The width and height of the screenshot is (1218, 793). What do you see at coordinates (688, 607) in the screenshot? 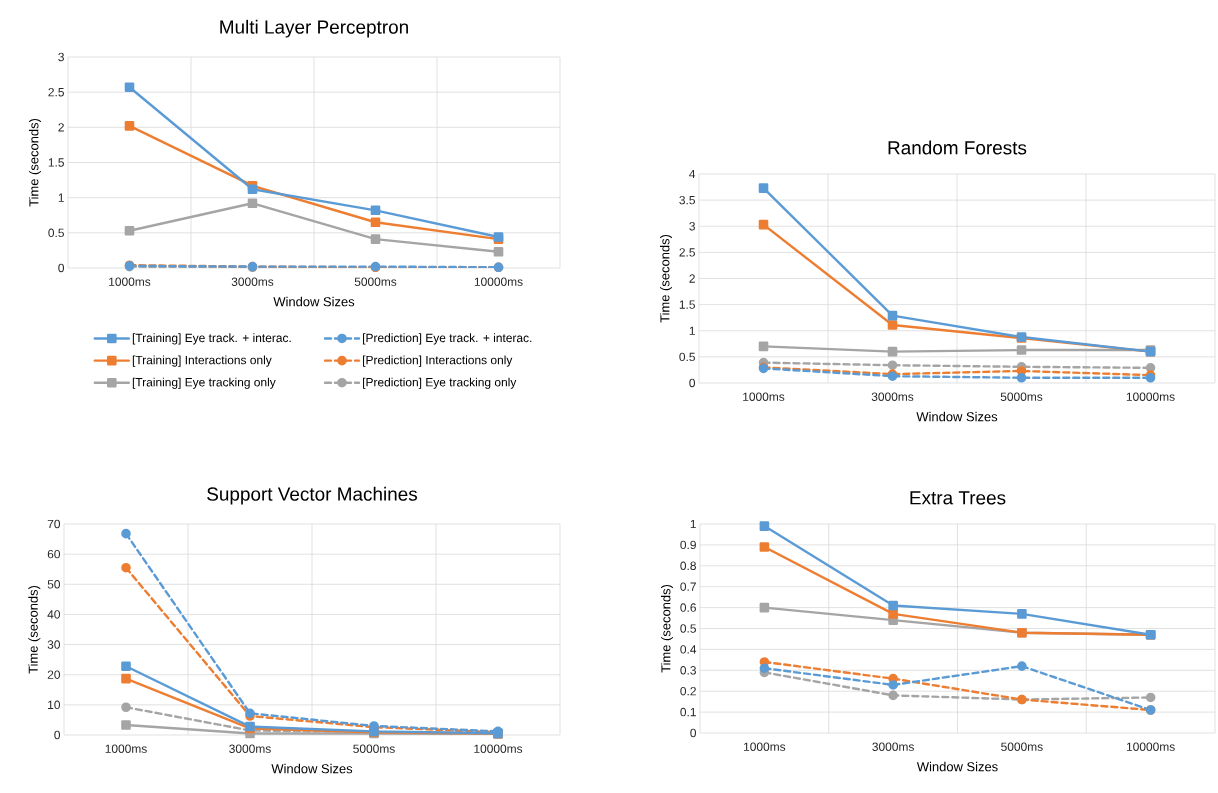
I see `y-tick-label: 0.6` at bounding box center [688, 607].